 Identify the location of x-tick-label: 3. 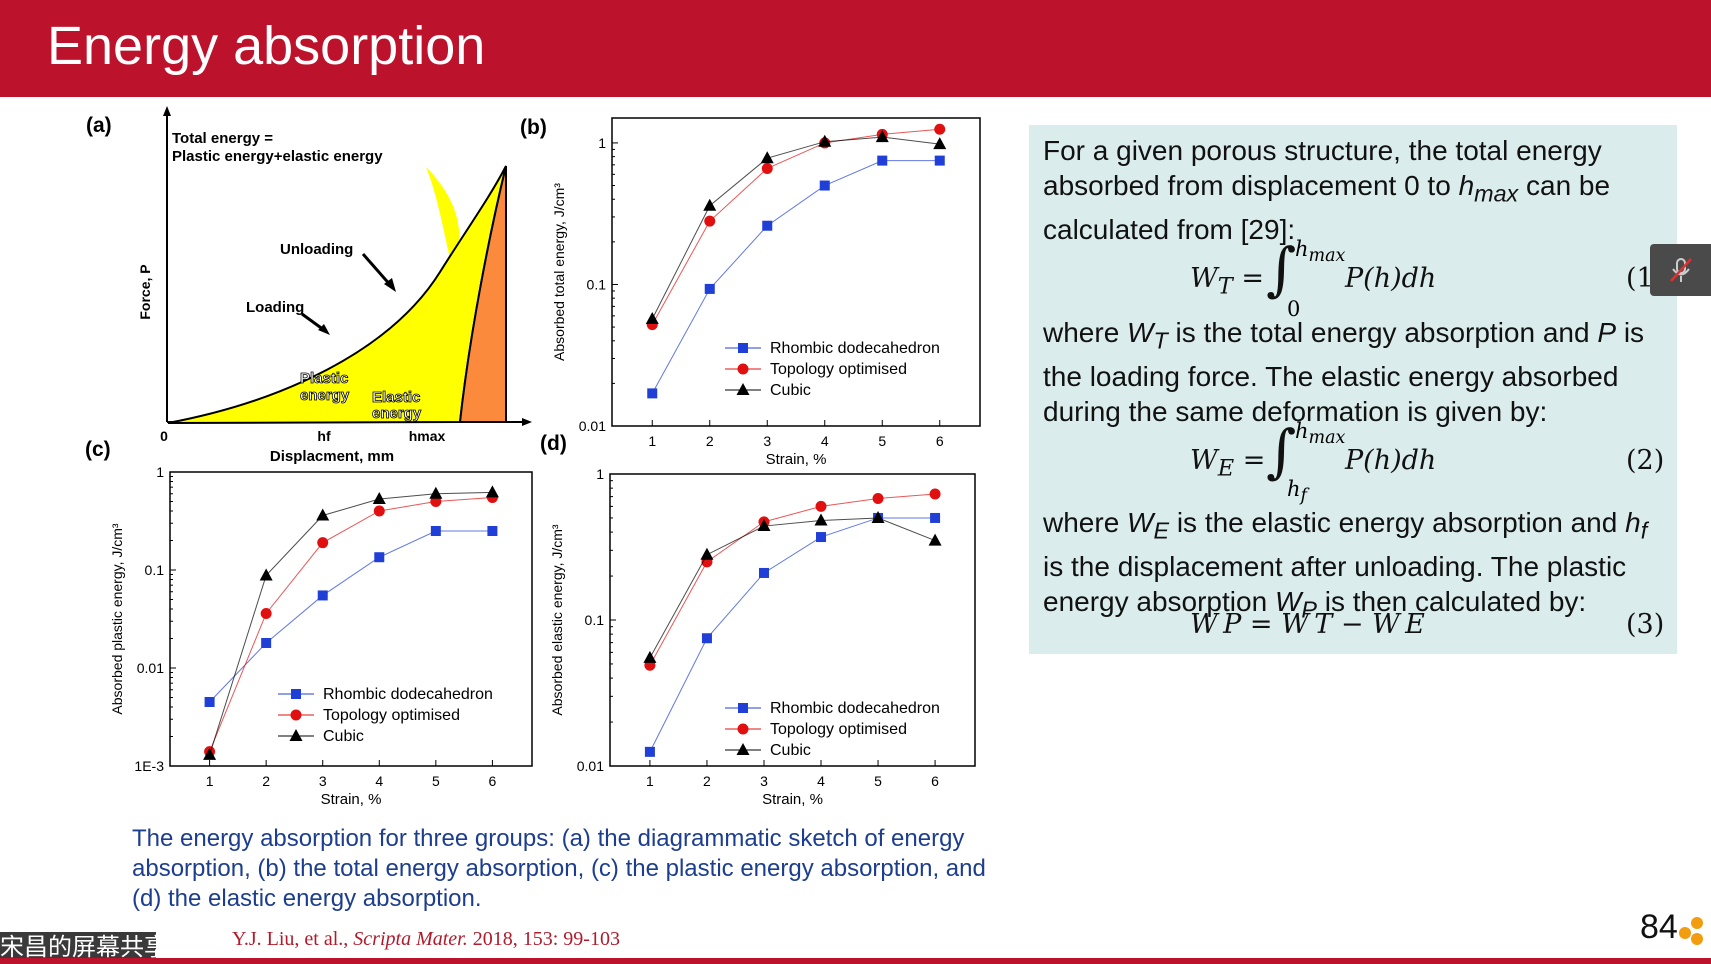
(764, 781).